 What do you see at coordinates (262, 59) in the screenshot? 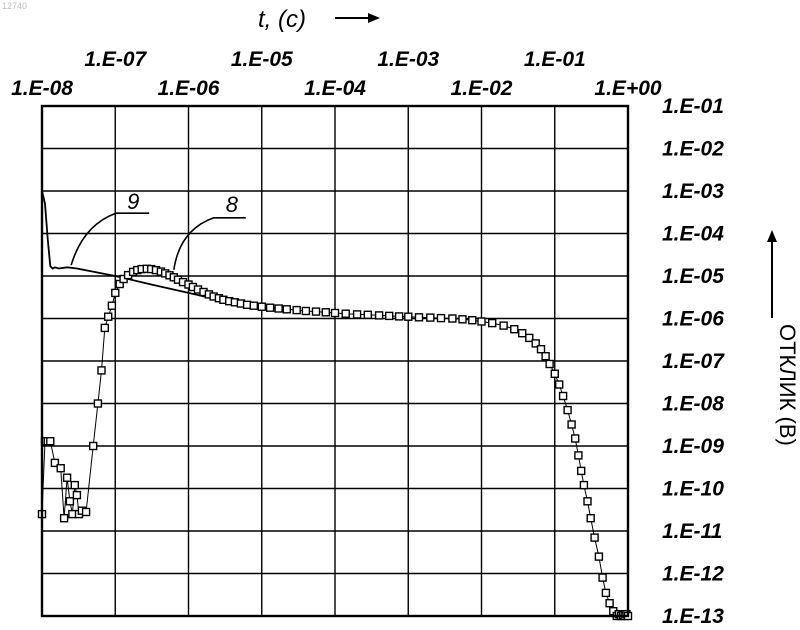
I see `x-tick-label: 1.E-05` at bounding box center [262, 59].